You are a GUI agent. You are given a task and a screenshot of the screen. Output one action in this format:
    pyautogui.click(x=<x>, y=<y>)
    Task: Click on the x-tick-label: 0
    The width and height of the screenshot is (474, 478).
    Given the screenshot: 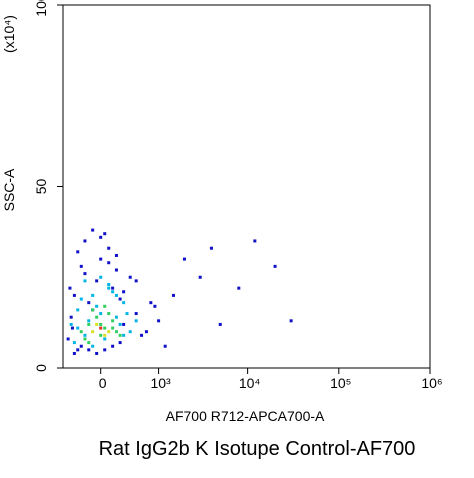 What is the action you would take?
    pyautogui.click(x=103, y=383)
    